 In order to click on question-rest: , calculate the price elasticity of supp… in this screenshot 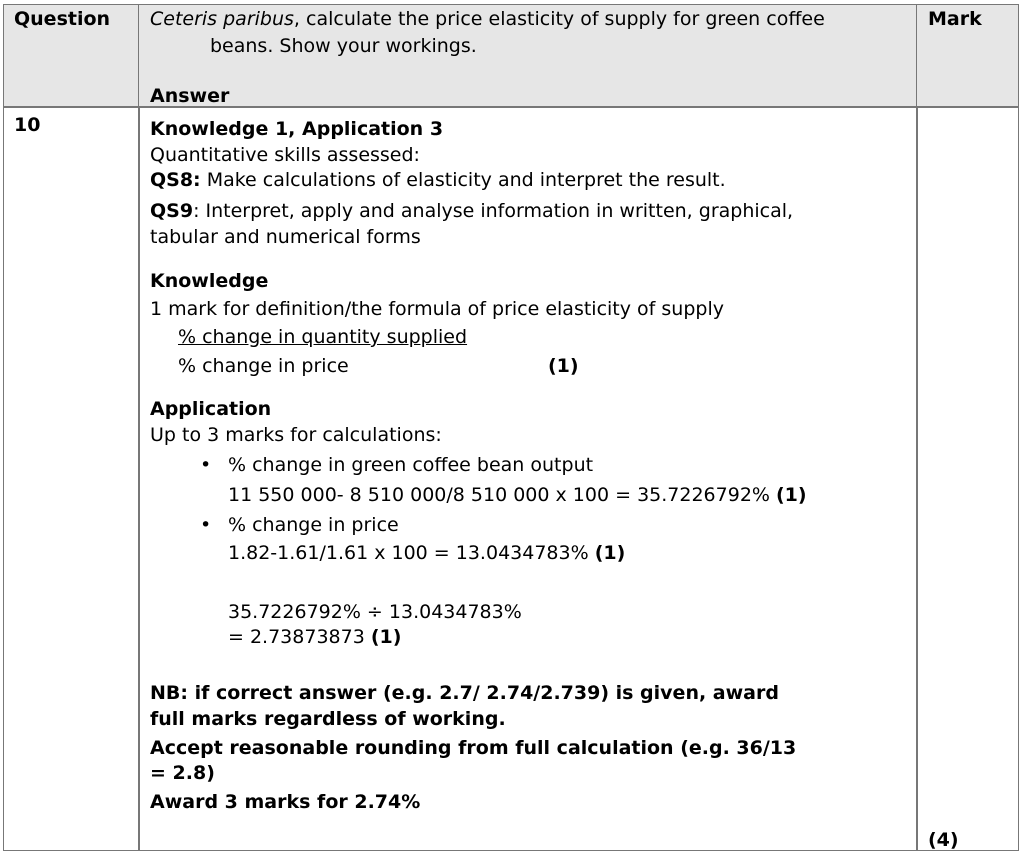, I will do `click(559, 19)`.